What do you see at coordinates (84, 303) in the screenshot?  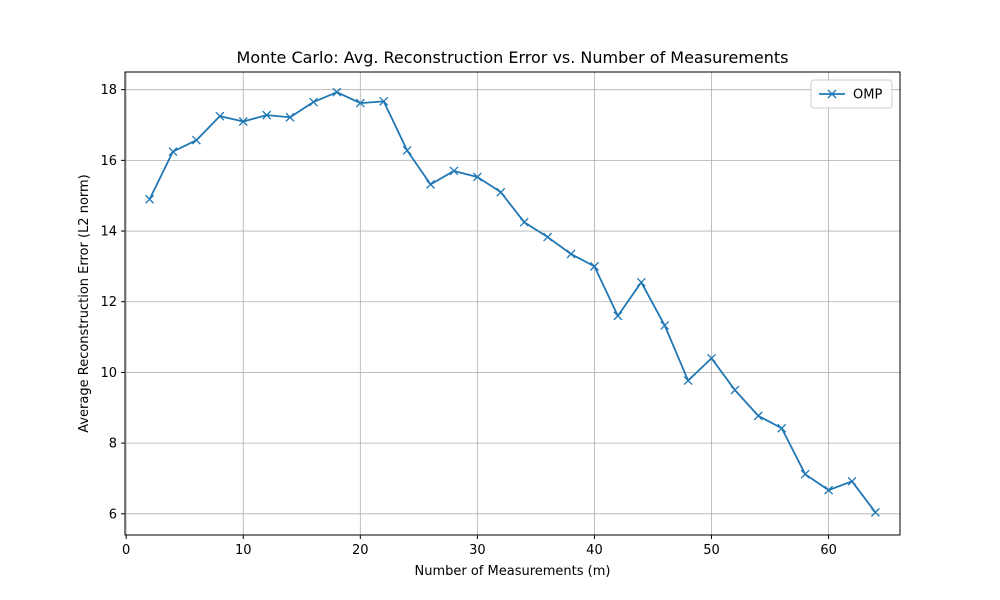 I see `y-axis-label: Average Reconstruction Error (L2 norm)` at bounding box center [84, 303].